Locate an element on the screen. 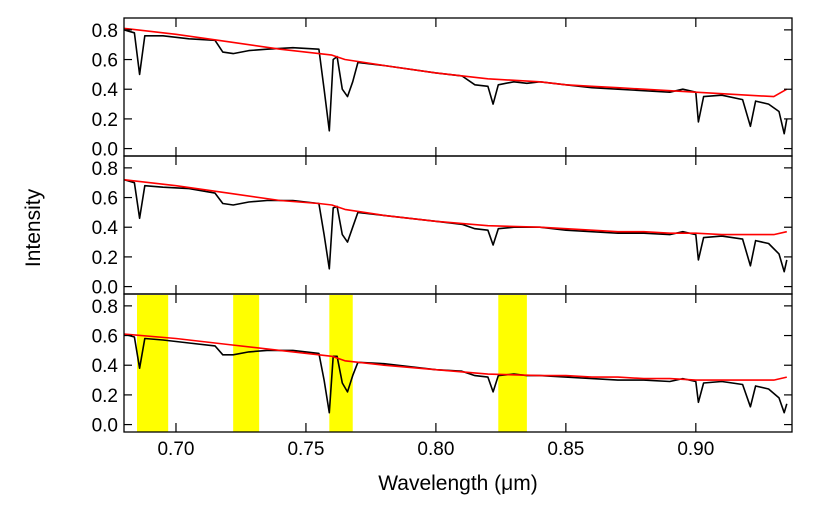 This screenshot has width=830, height=506. x-tick-label: 0.90 is located at coordinates (695, 449).